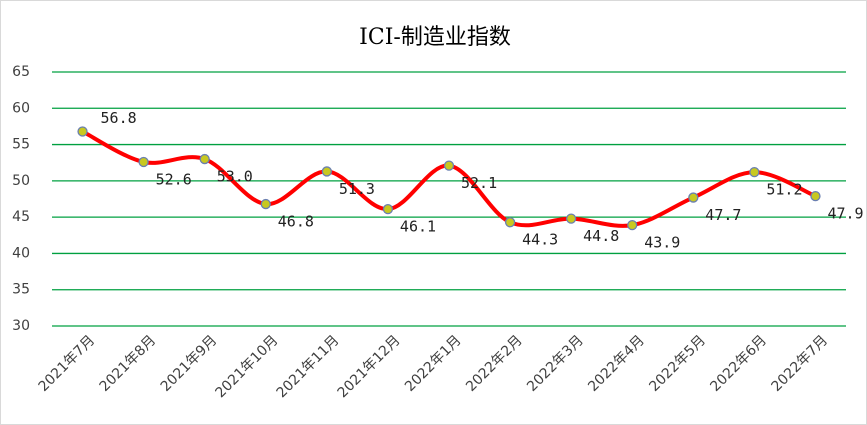 This screenshot has width=867, height=425. I want to click on value-label: 52.1, so click(479, 183).